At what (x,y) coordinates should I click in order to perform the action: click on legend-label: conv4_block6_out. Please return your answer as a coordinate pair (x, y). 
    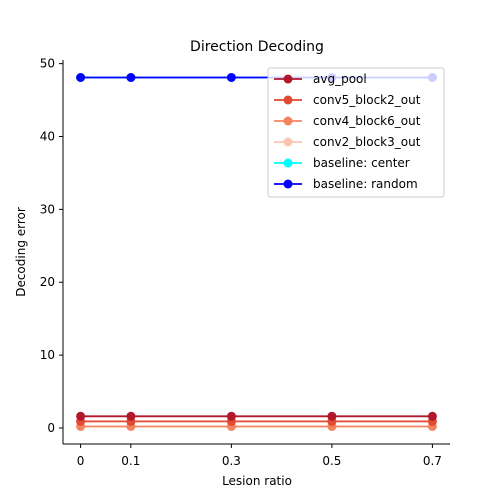
    Looking at the image, I should click on (367, 121).